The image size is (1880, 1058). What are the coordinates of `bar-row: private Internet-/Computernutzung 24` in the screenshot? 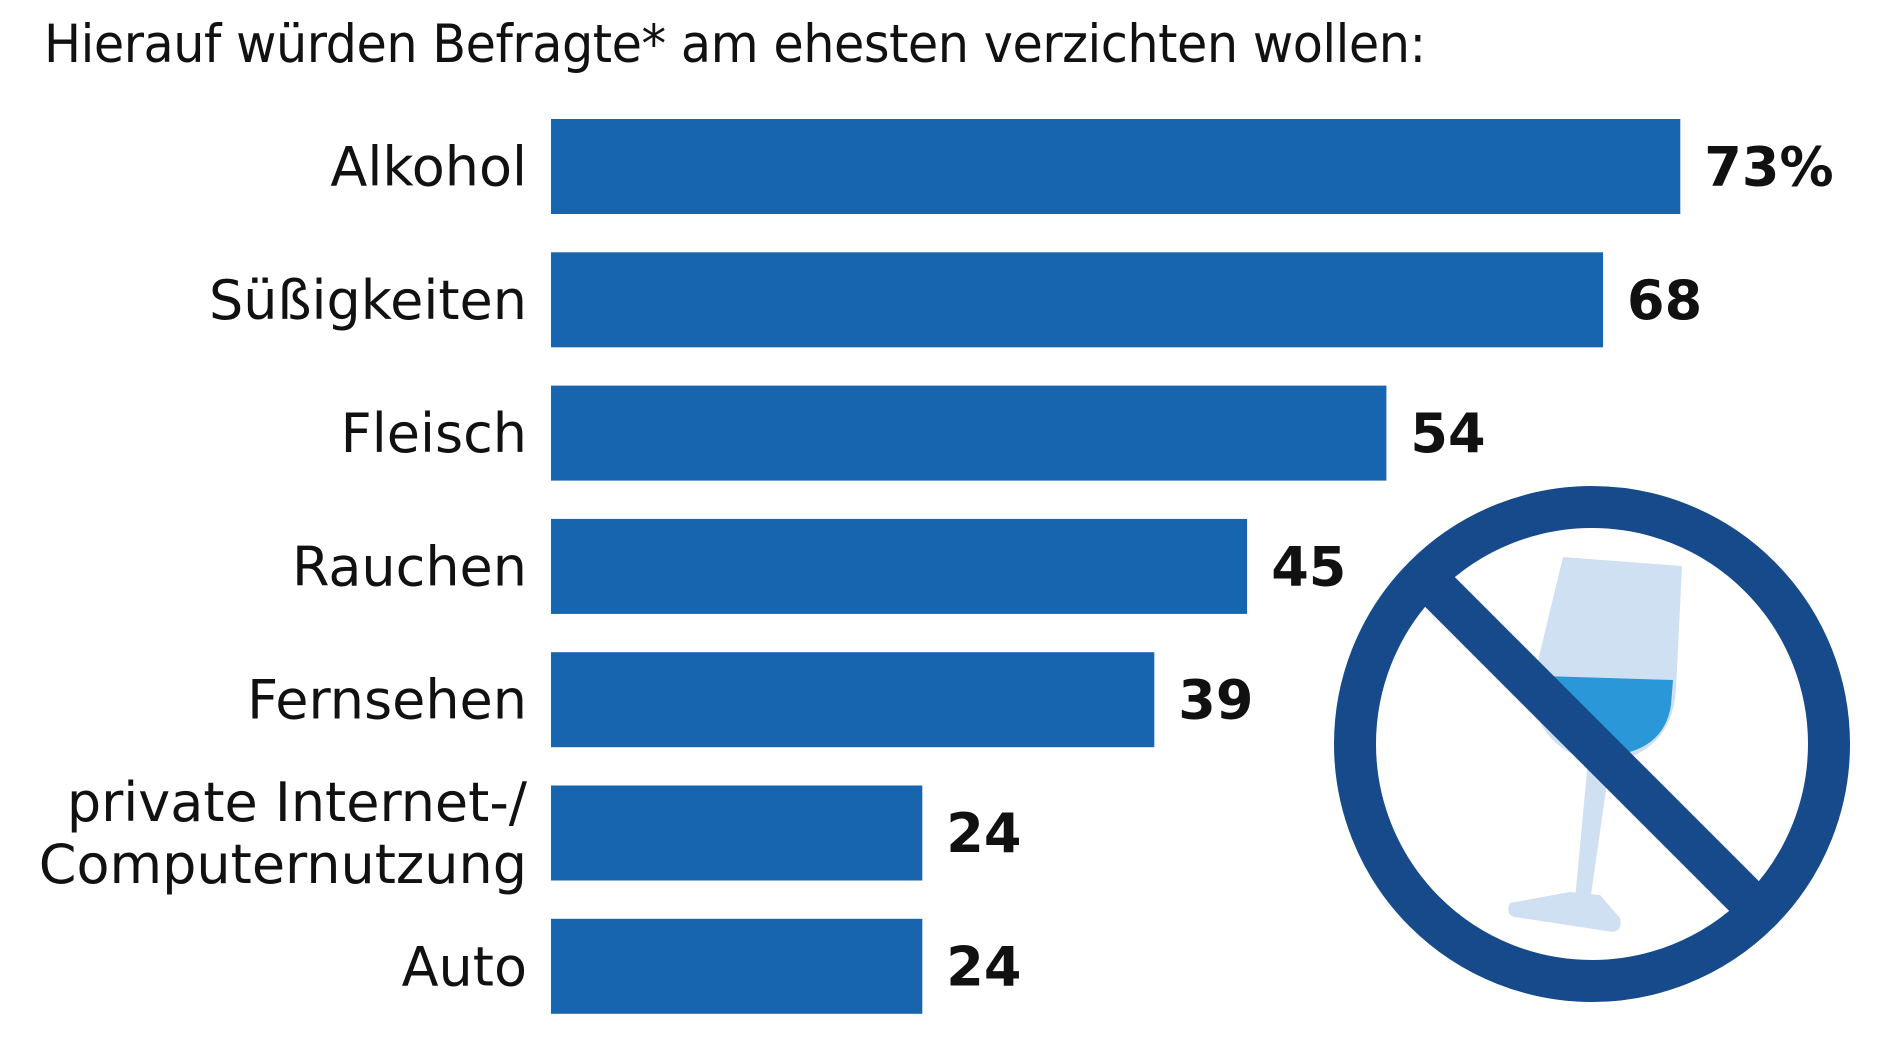 It's located at (530, 833).